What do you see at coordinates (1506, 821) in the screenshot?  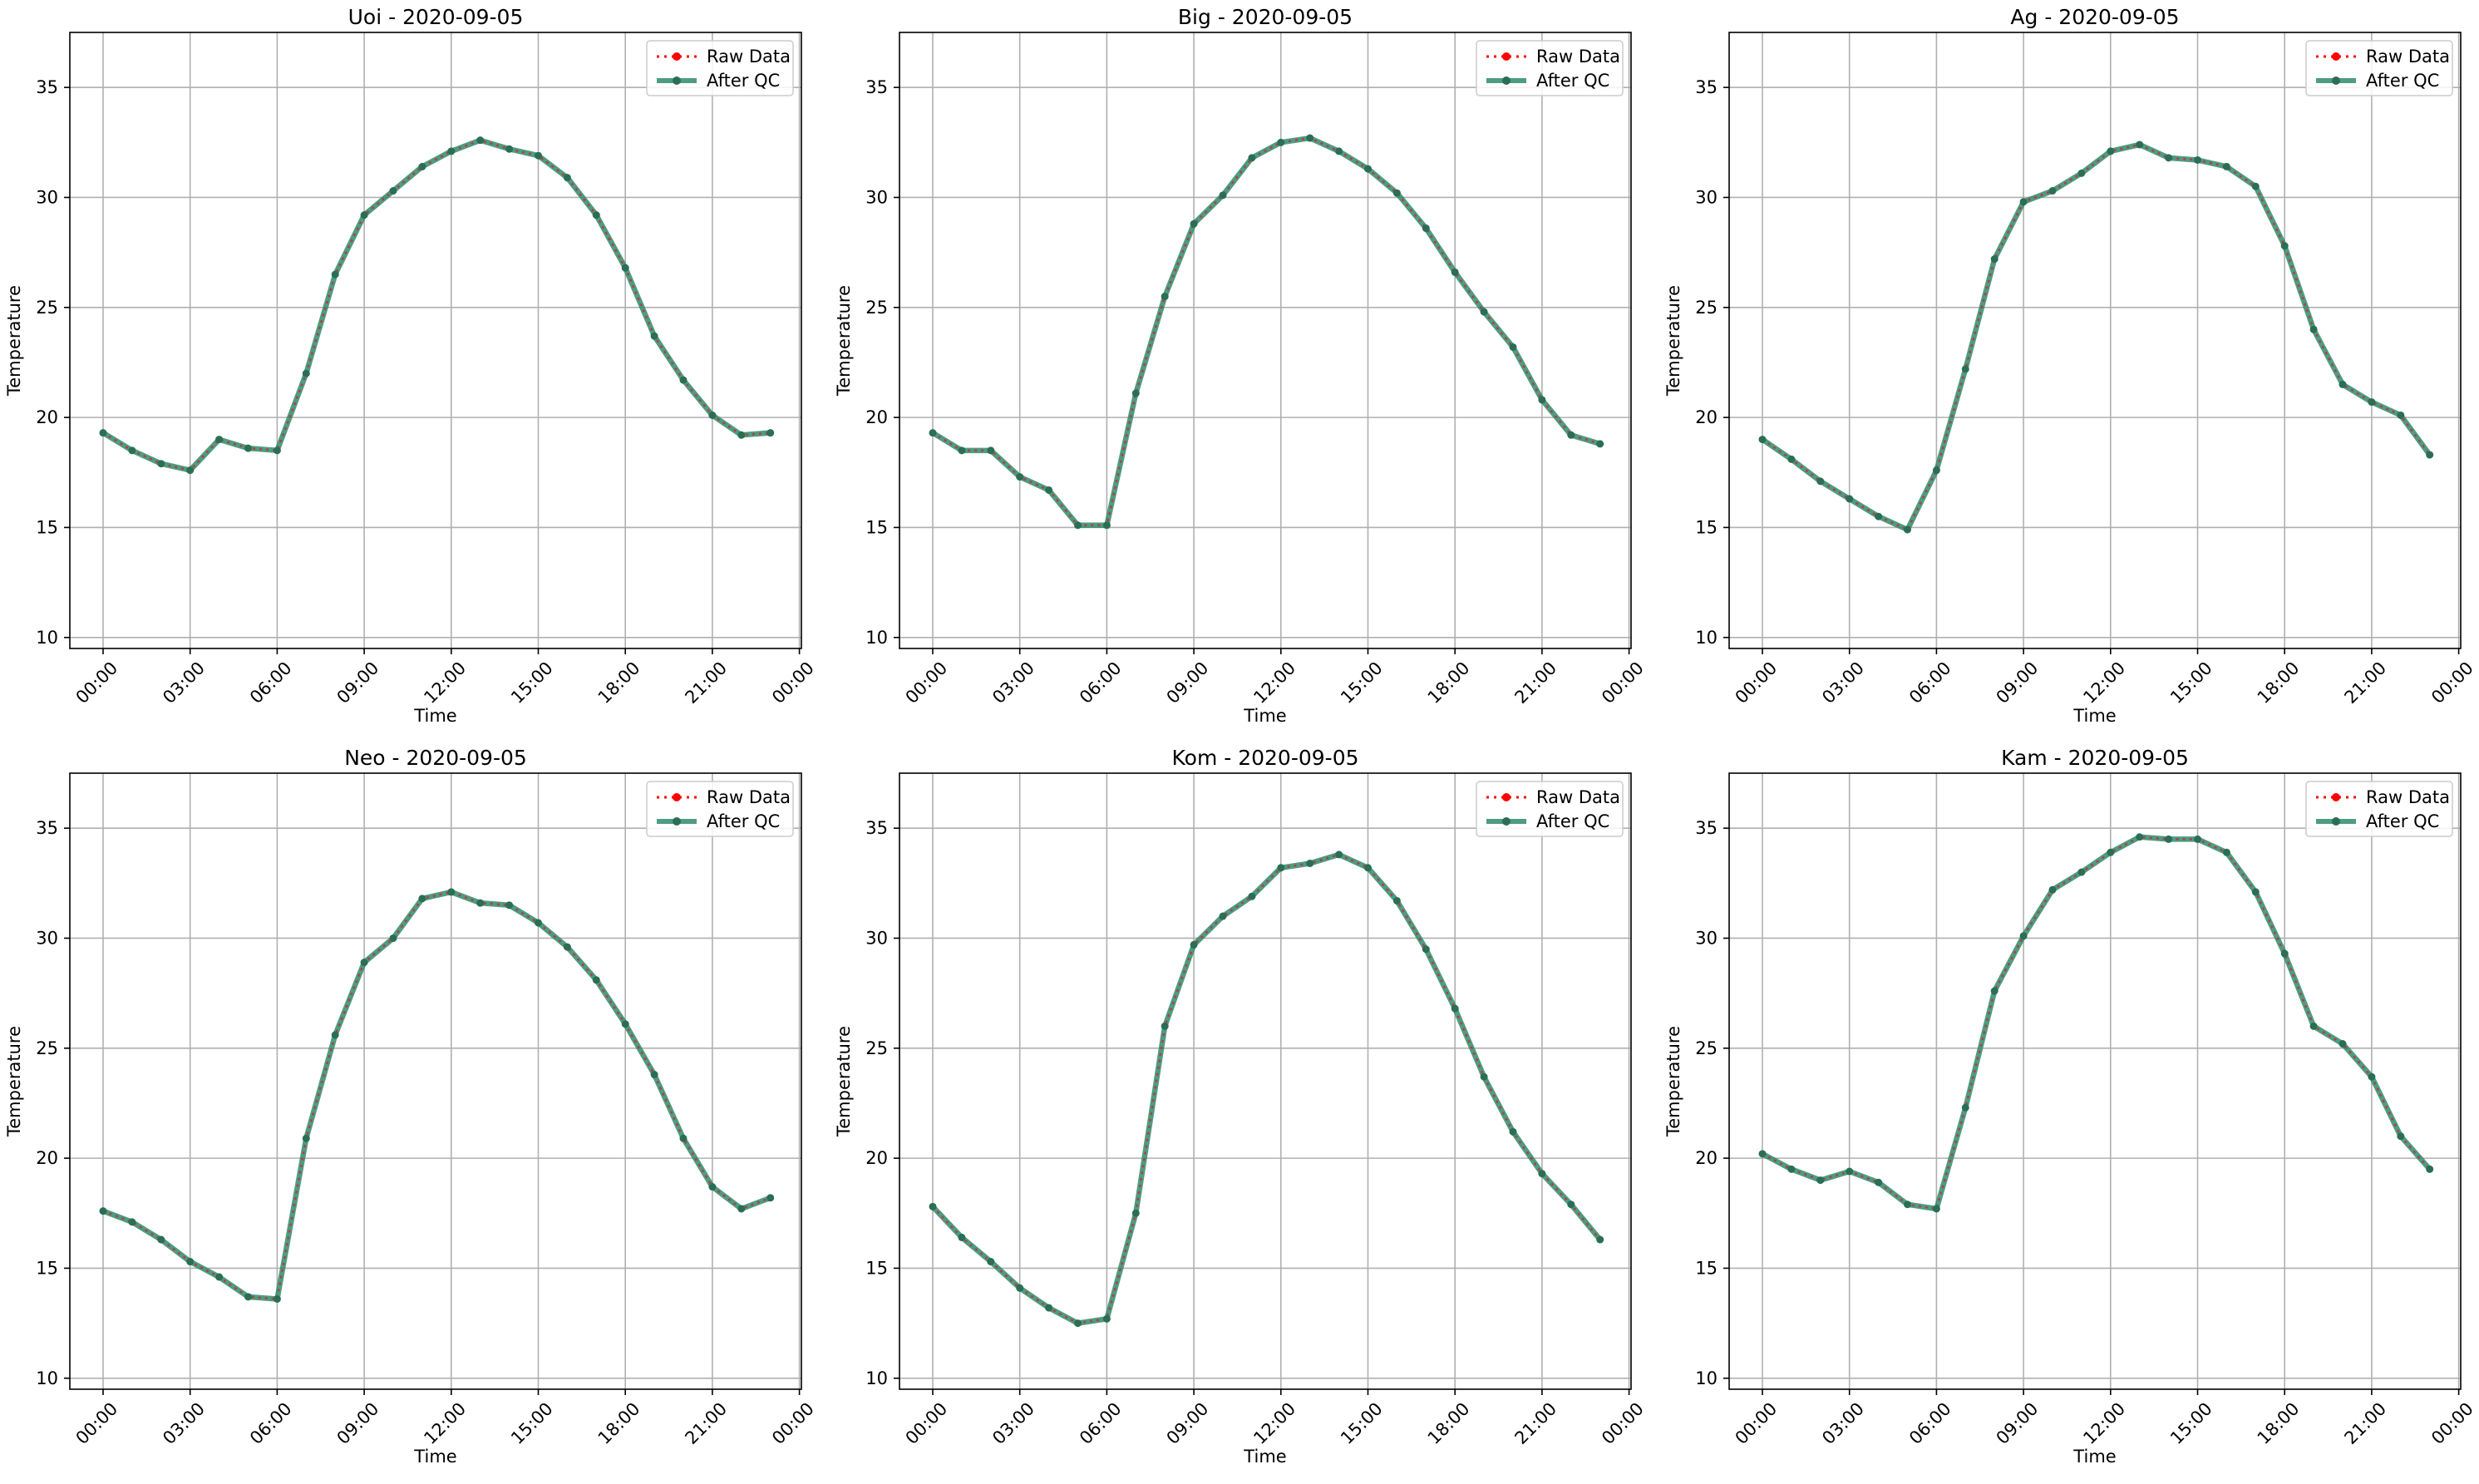 I see `legend-qc-marker` at bounding box center [1506, 821].